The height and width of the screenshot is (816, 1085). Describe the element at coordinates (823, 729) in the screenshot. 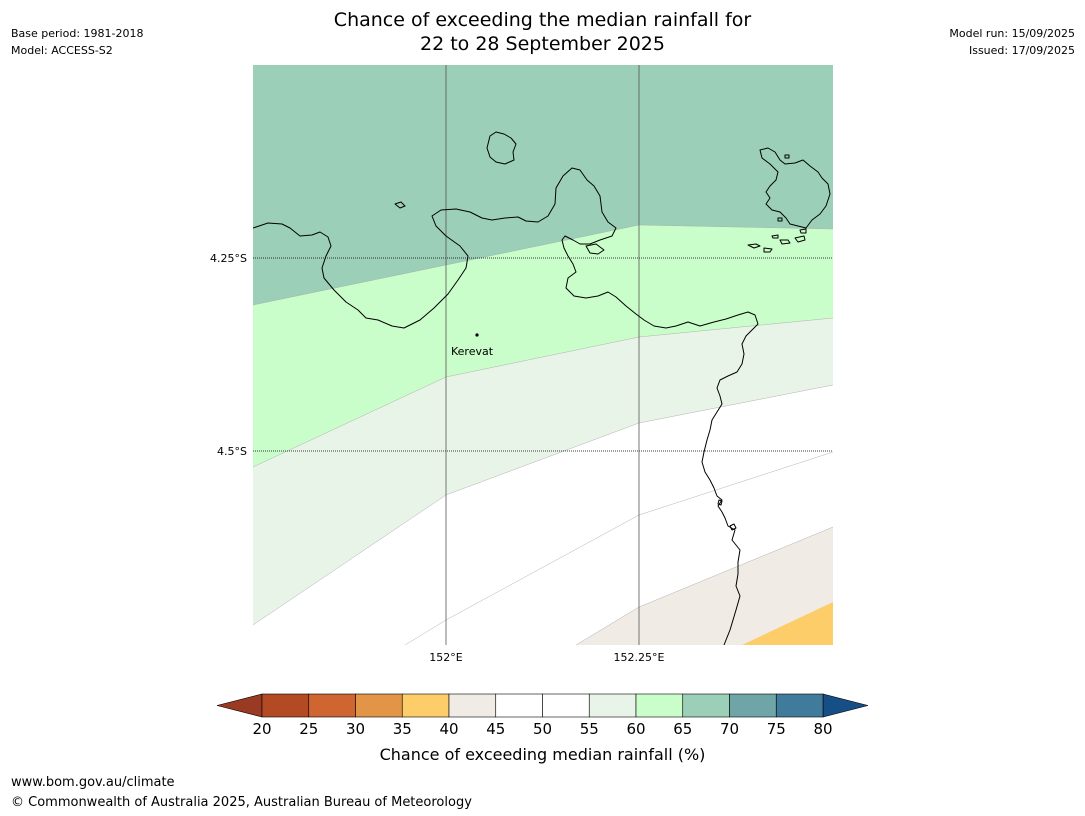

I see `colorbar-tick-label: 80` at that location.